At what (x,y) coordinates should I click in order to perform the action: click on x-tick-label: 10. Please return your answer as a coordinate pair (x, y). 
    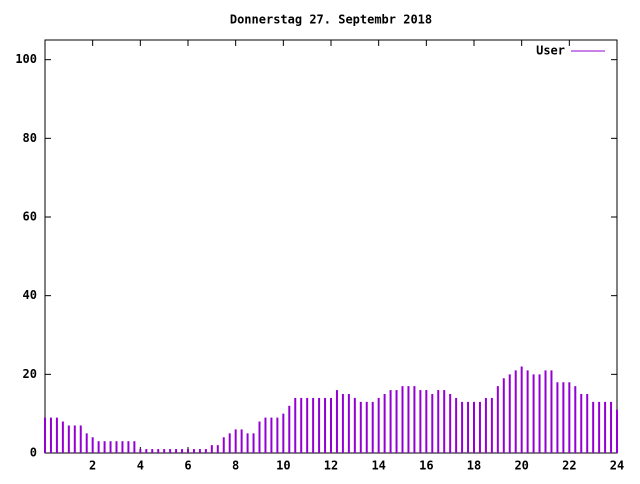
    Looking at the image, I should click on (283, 466).